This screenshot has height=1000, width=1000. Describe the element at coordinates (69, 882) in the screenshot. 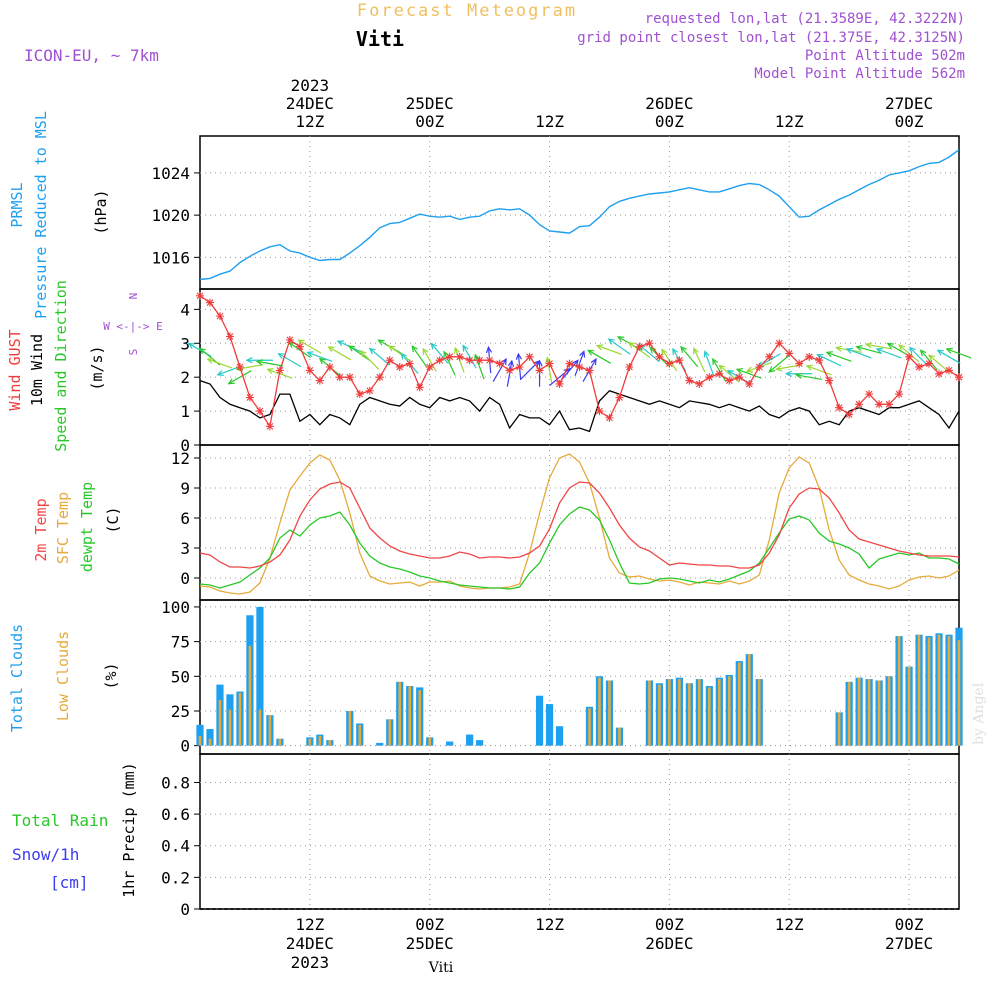

I see `snow-unit: [cm]` at that location.